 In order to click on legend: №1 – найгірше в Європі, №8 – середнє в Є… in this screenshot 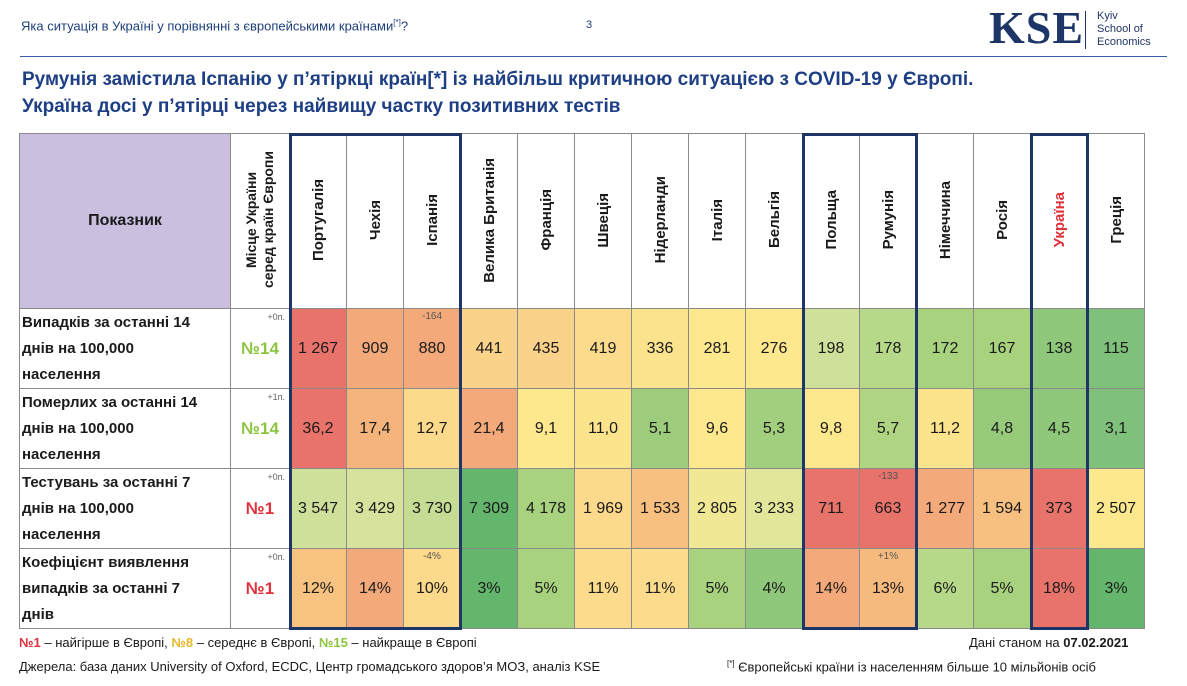, I will do `click(248, 642)`.